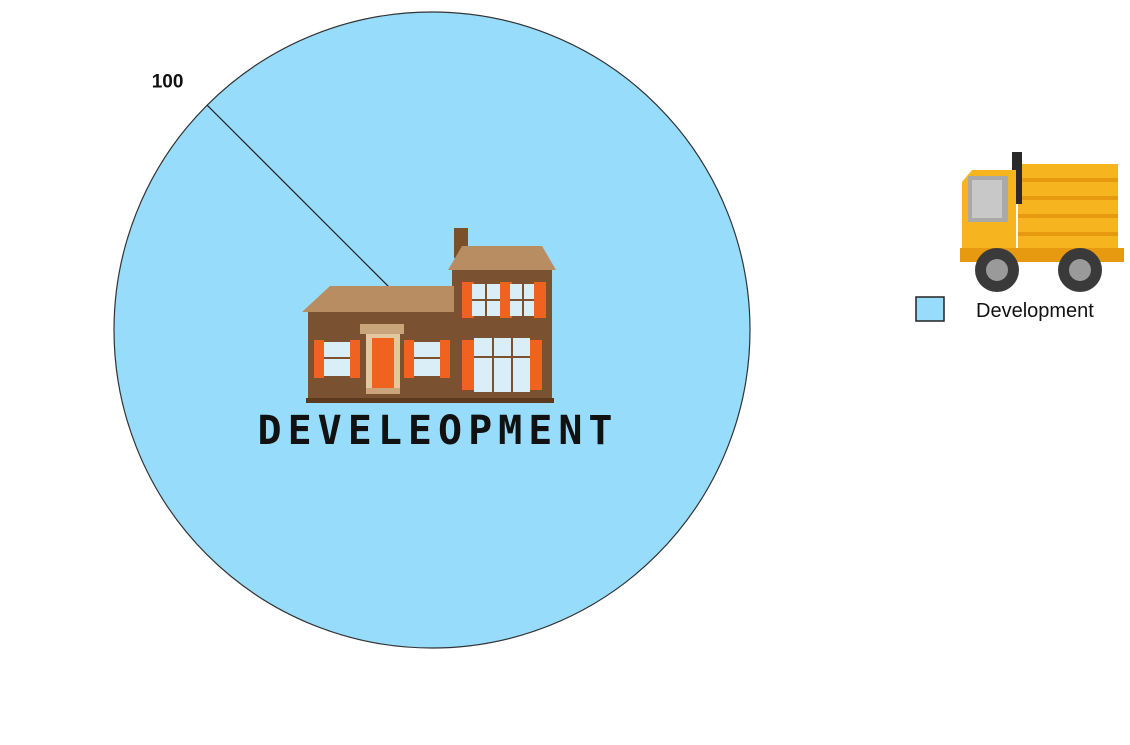 This screenshot has height=745, width=1130. What do you see at coordinates (438, 431) in the screenshot?
I see `house-title: DEVELEOPMENT` at bounding box center [438, 431].